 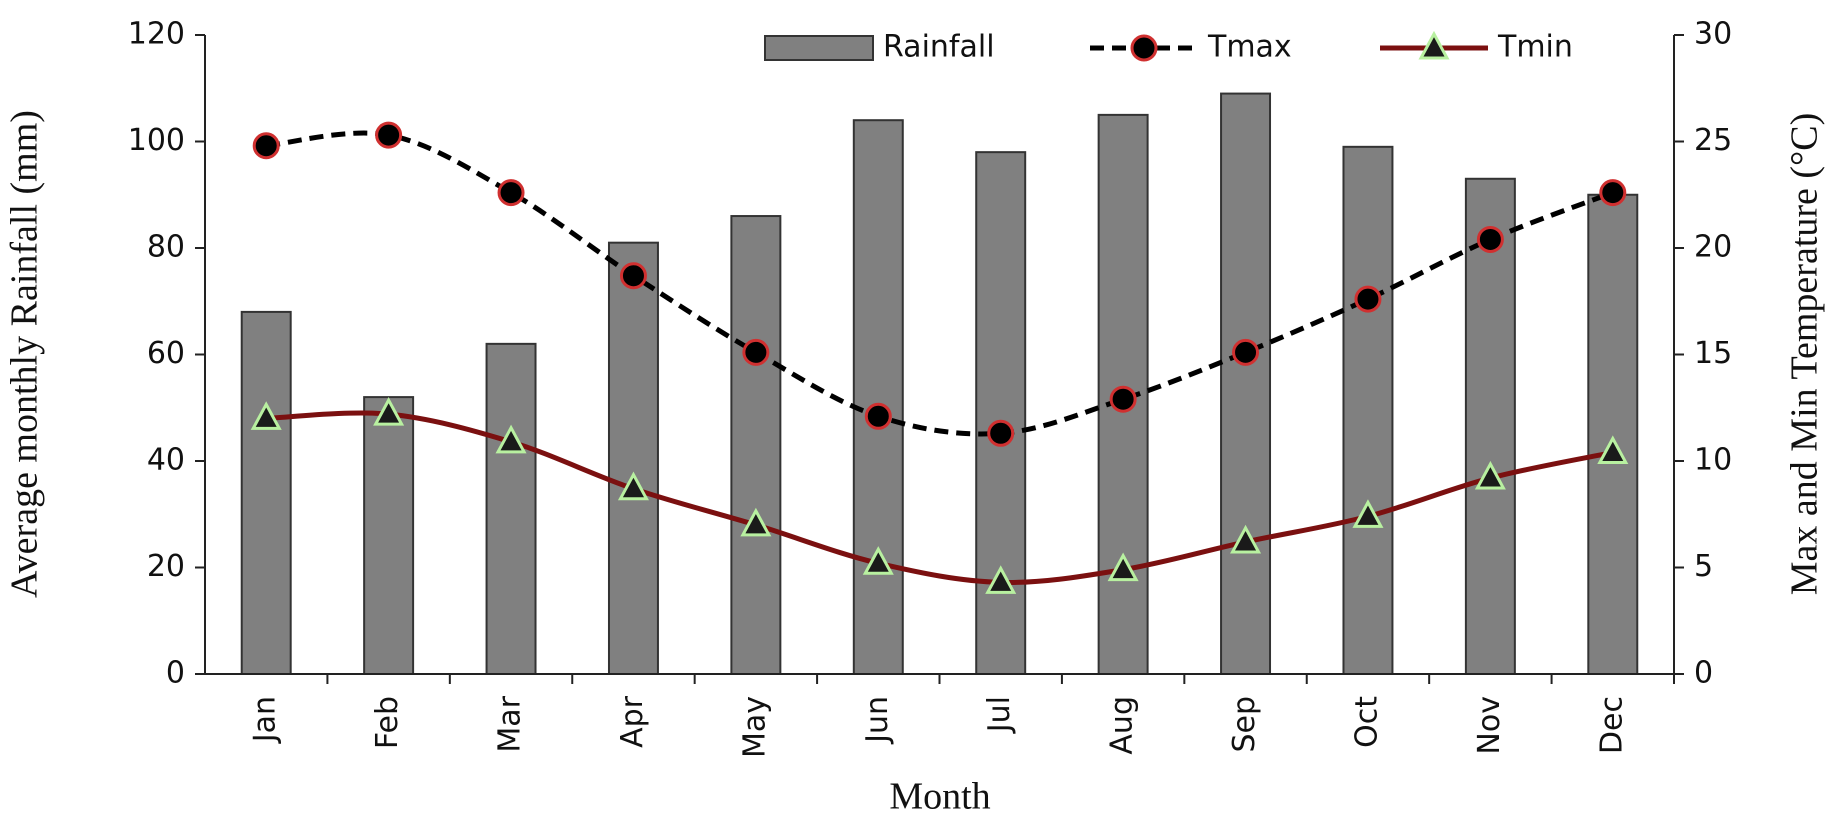 I want to click on x-tick-label: Apr, so click(x=632, y=721).